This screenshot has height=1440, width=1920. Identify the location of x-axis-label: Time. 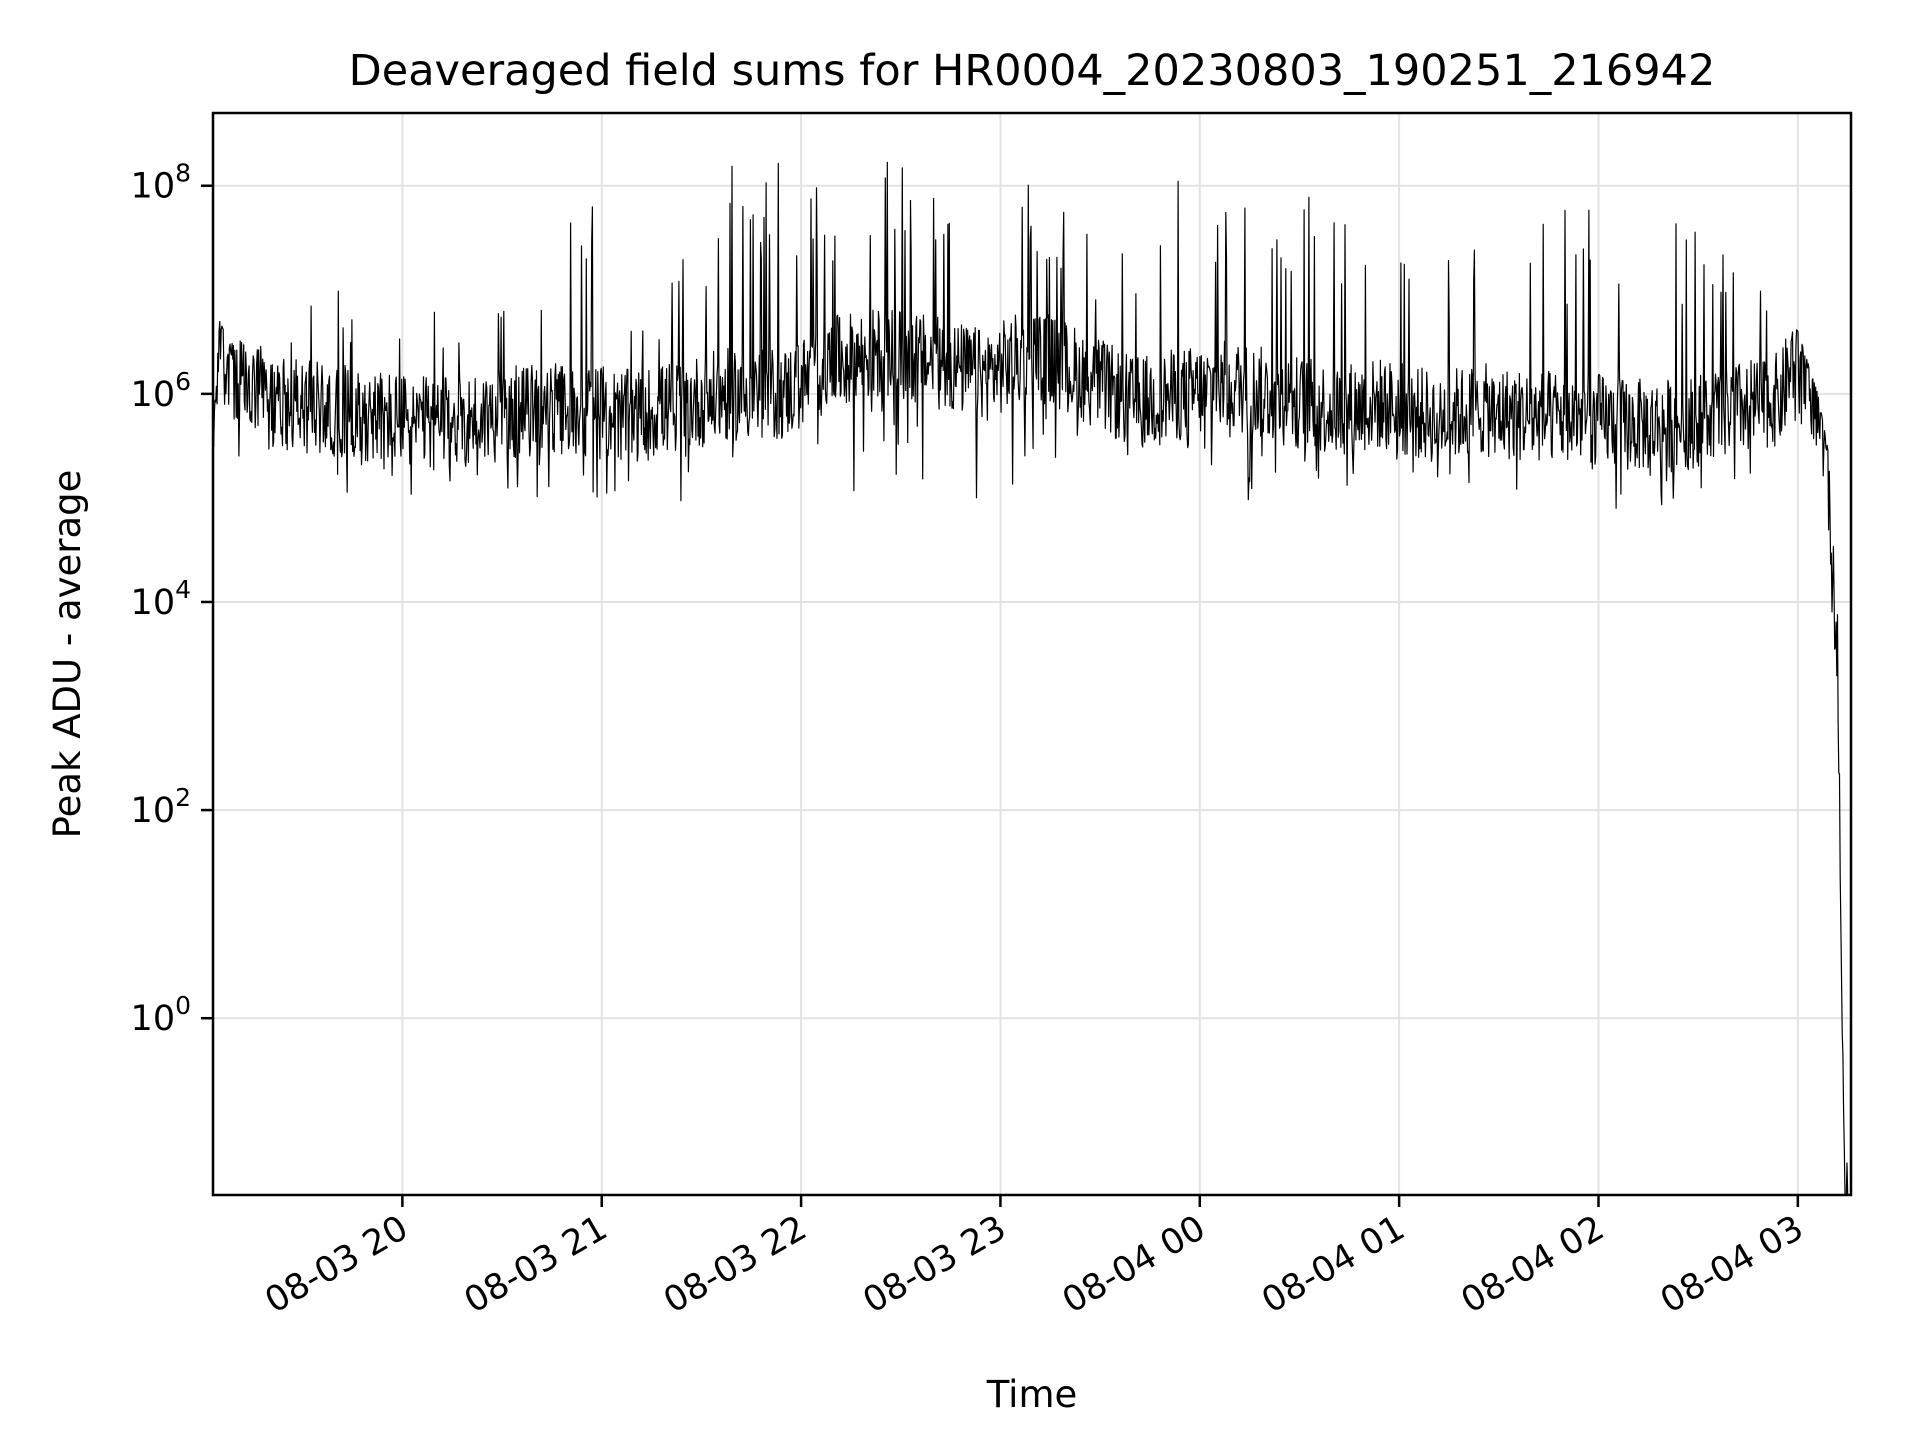
(1032, 1394).